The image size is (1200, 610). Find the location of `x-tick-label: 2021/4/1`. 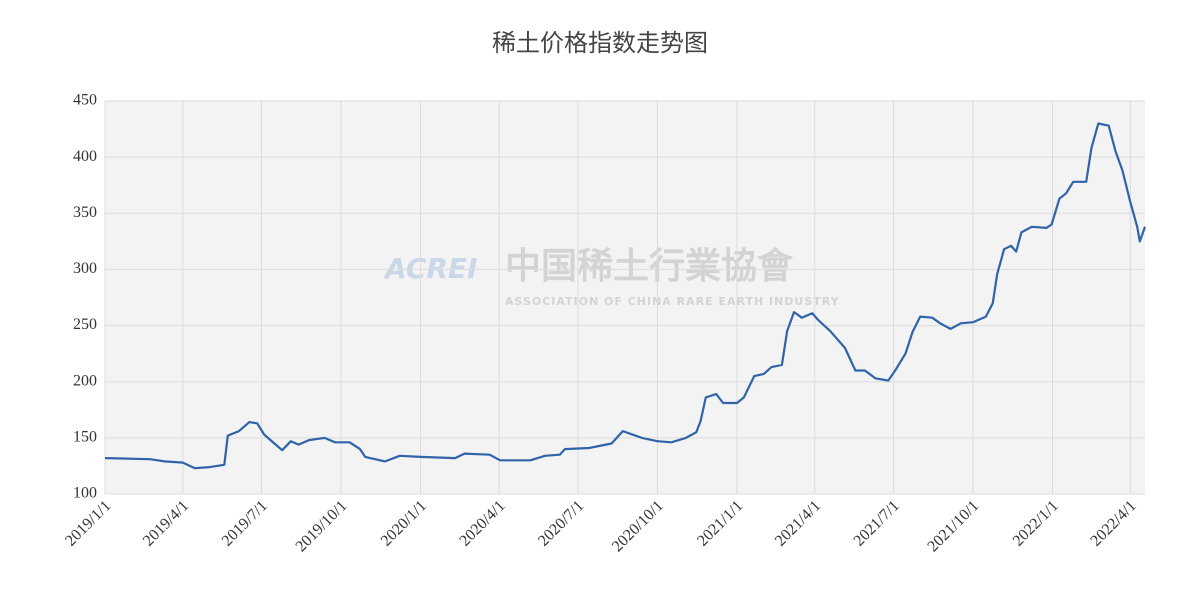

x-tick-label: 2021/4/1 is located at coordinates (798, 523).